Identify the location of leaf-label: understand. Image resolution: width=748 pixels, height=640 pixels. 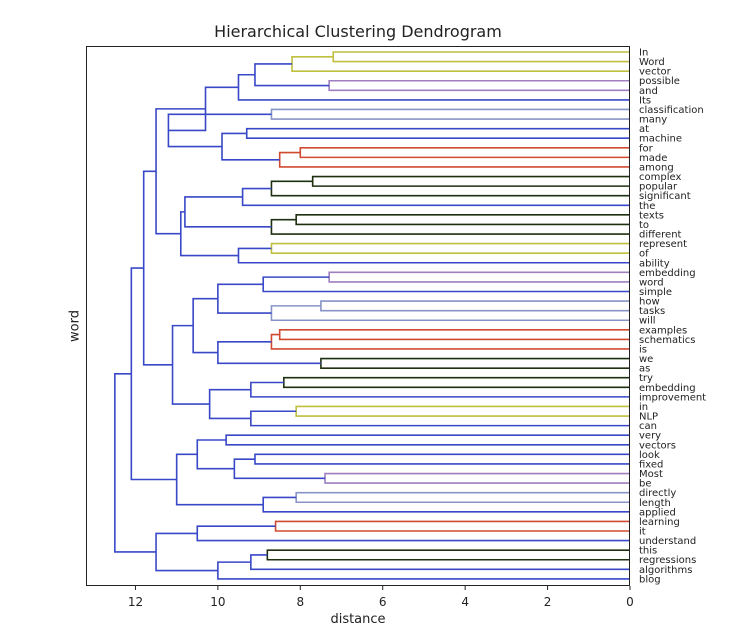
(667, 541).